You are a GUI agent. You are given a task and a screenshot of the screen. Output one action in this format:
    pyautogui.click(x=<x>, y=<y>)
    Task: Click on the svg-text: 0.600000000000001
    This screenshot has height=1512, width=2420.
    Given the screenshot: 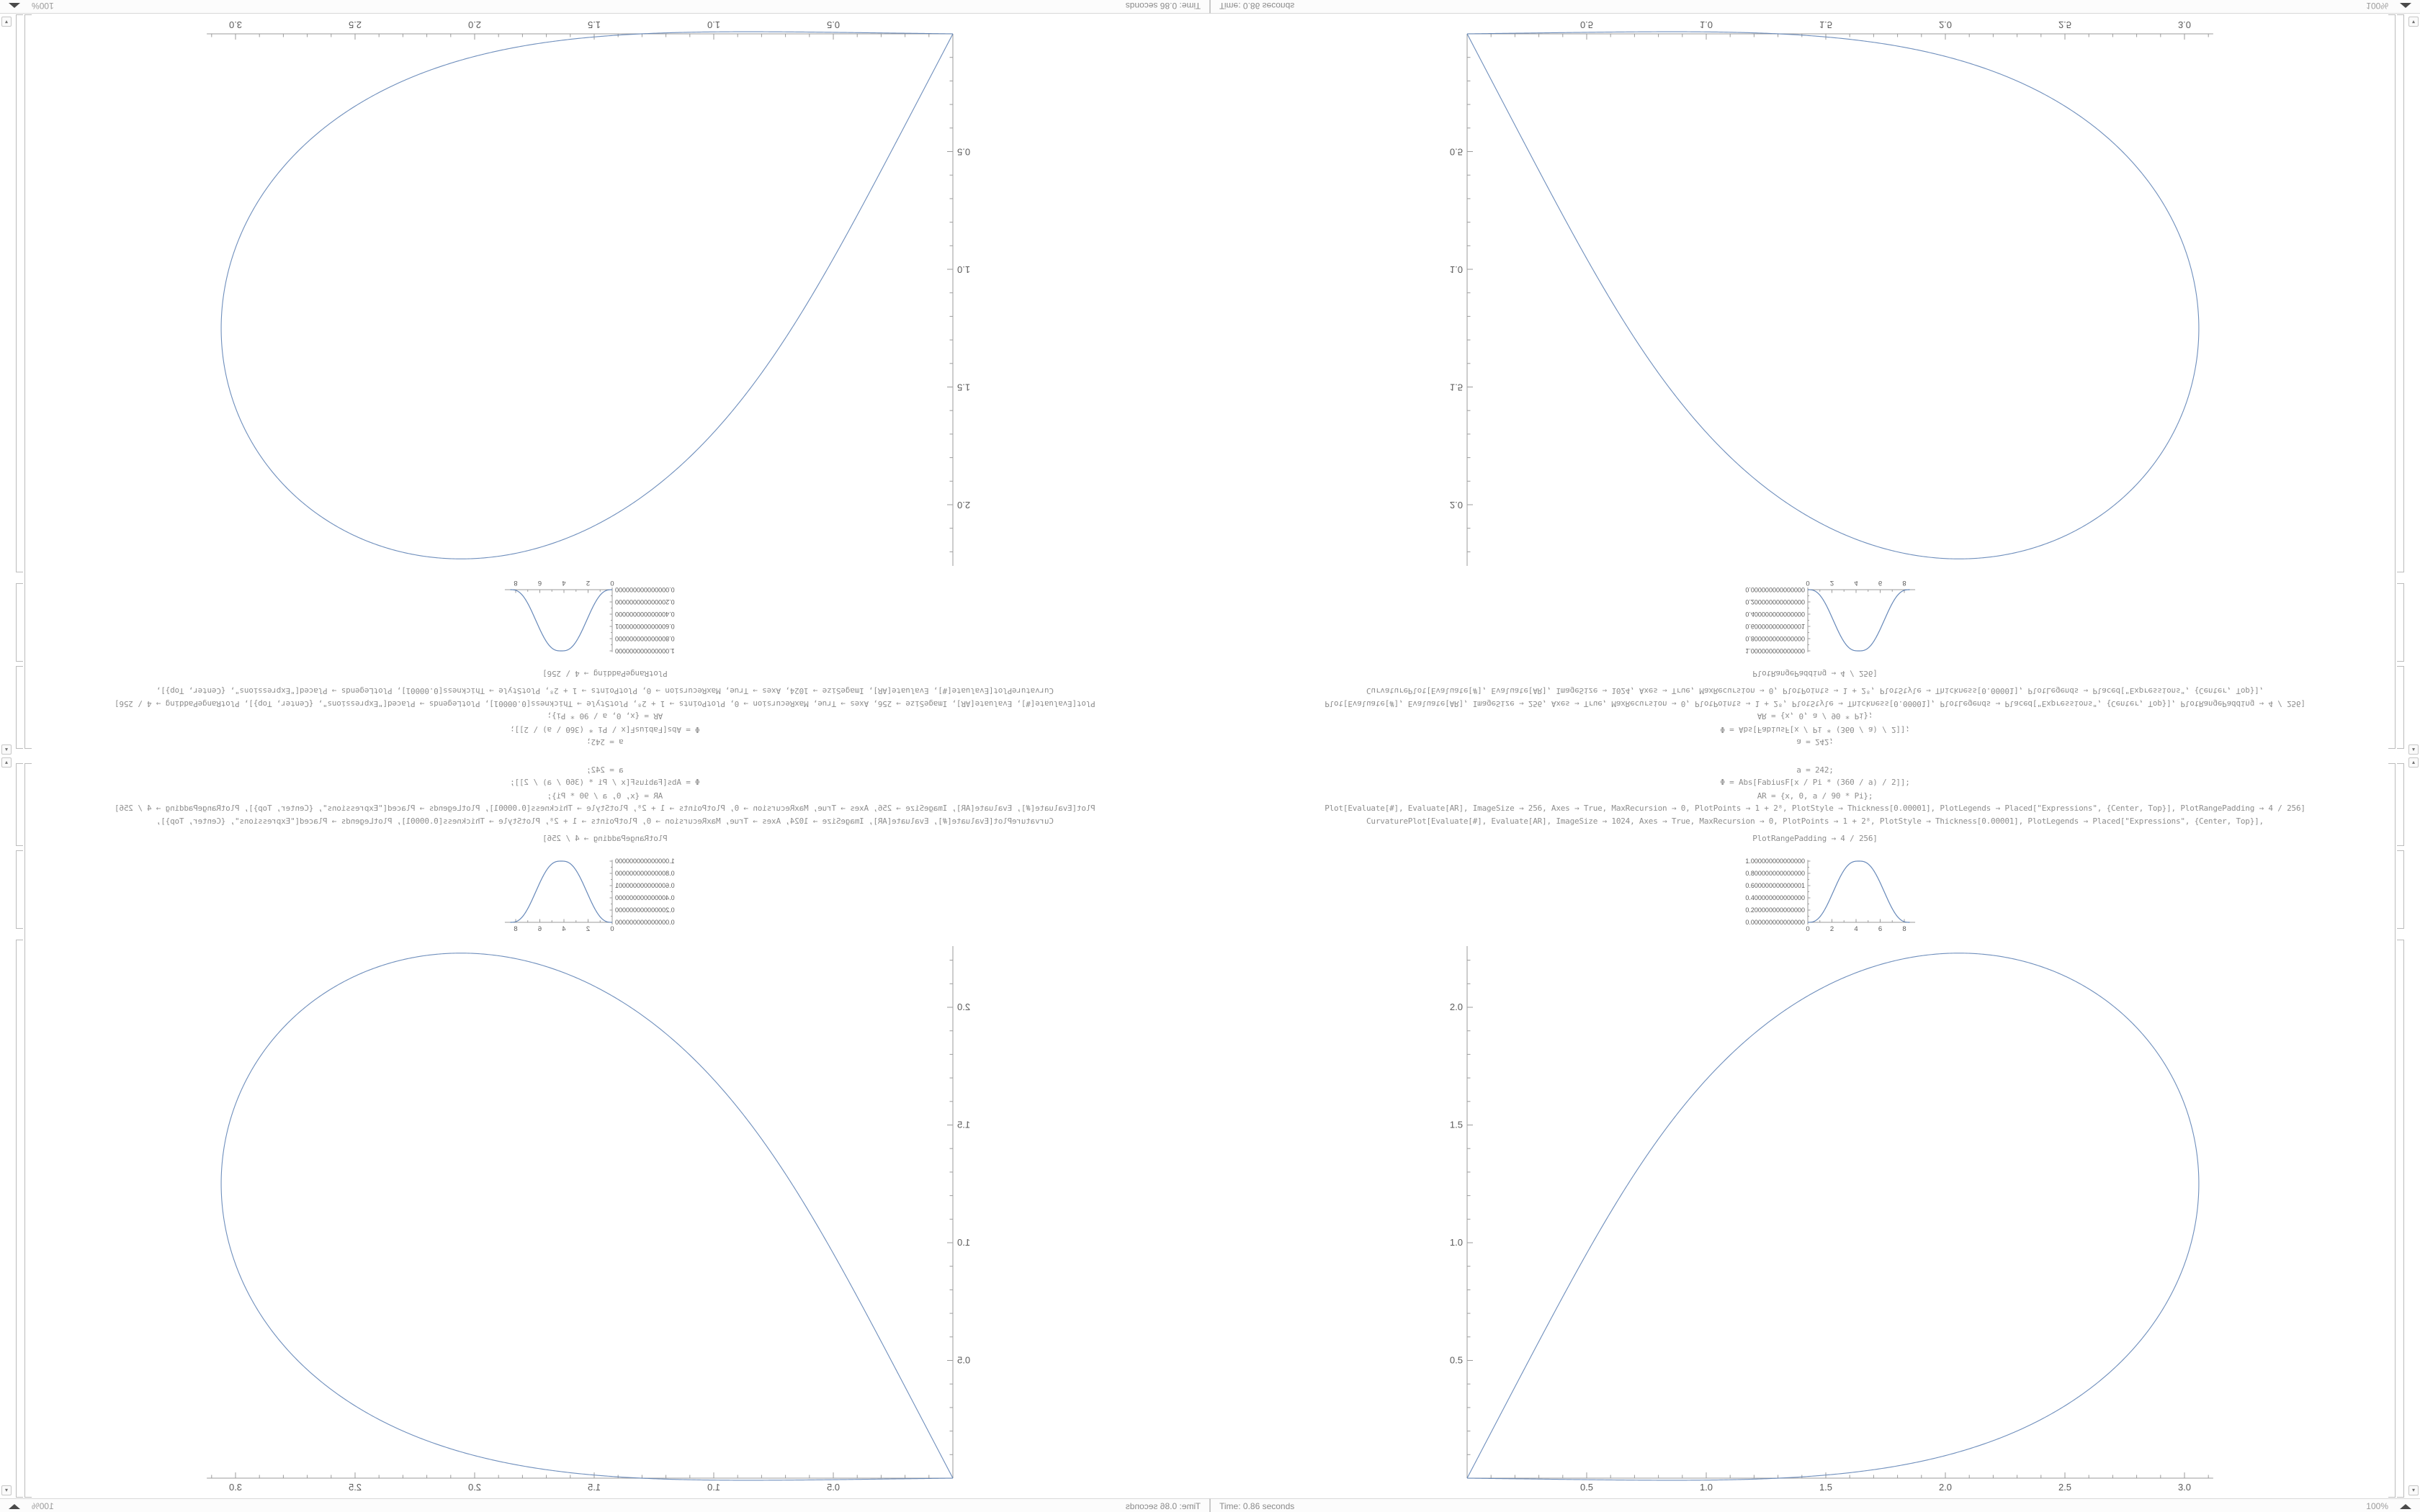 What is the action you would take?
    pyautogui.click(x=645, y=626)
    